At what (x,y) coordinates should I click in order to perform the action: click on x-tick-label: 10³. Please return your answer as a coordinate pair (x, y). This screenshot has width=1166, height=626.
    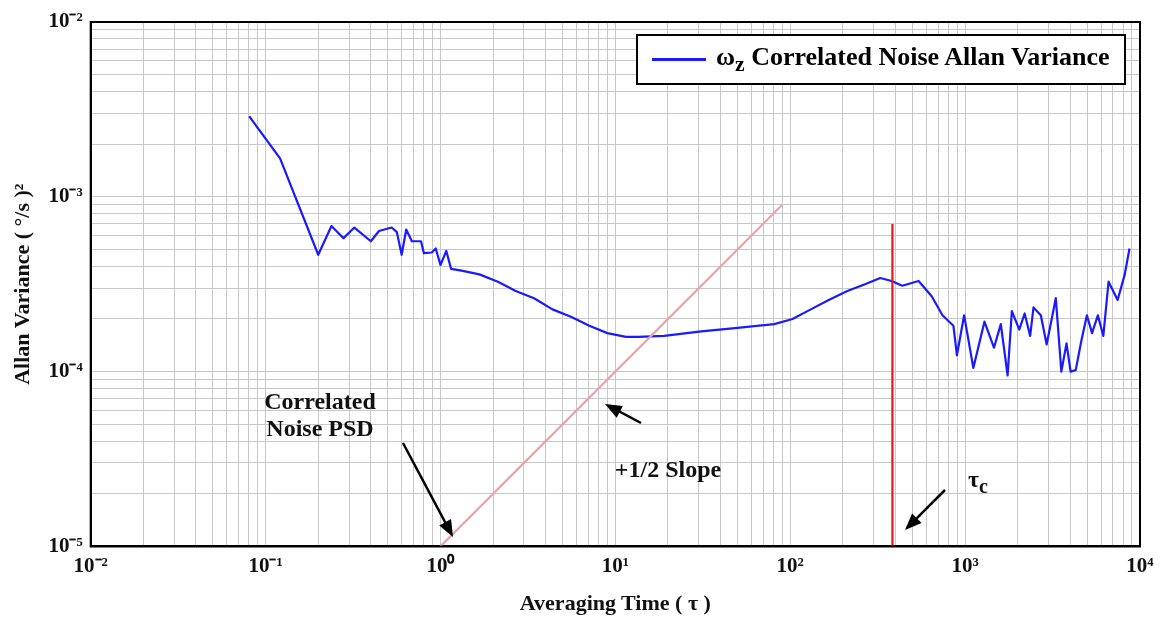
    Looking at the image, I should click on (965, 565).